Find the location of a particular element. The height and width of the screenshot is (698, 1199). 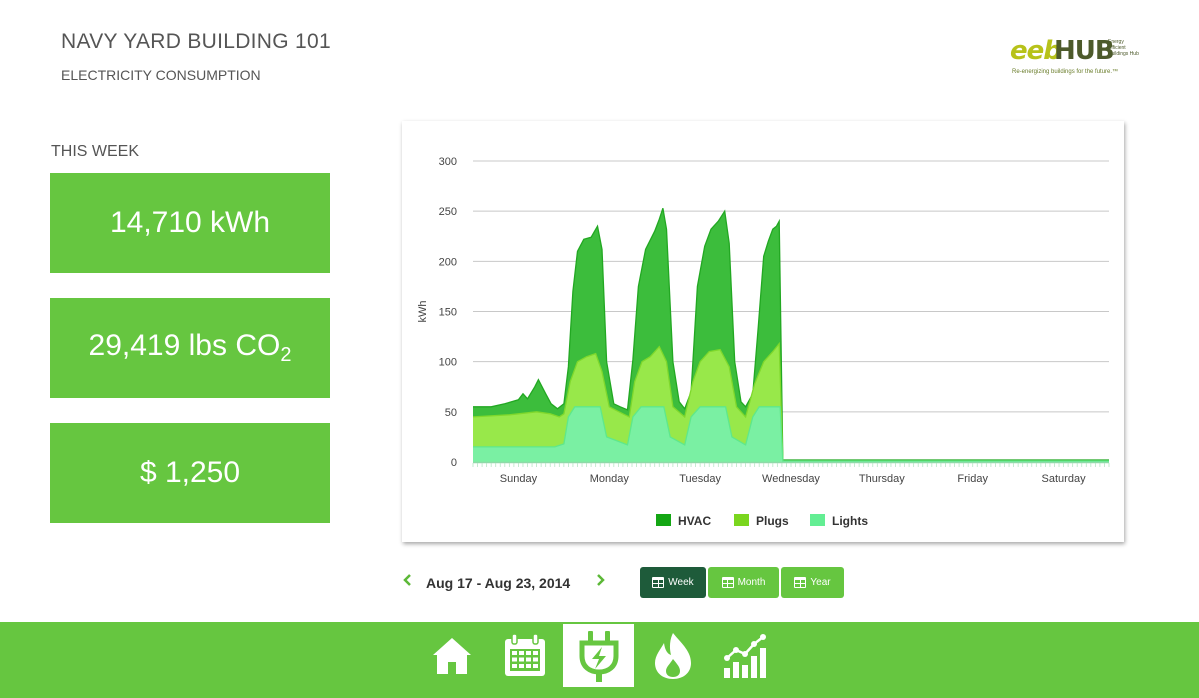

lights-area is located at coordinates (791, 434).